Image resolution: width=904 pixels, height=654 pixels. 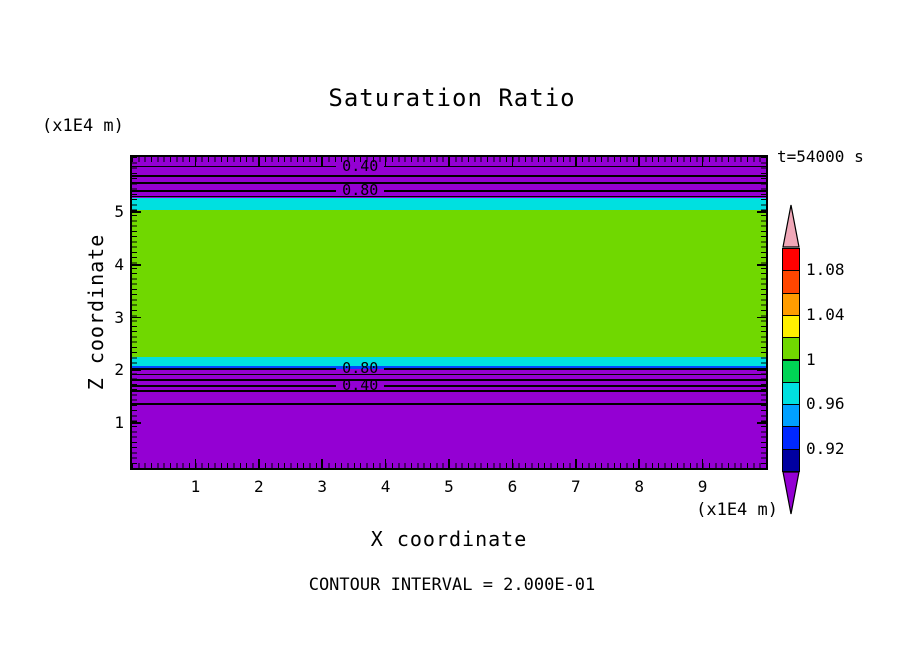 What do you see at coordinates (763, 312) in the screenshot?
I see `y-minor-ticks-right` at bounding box center [763, 312].